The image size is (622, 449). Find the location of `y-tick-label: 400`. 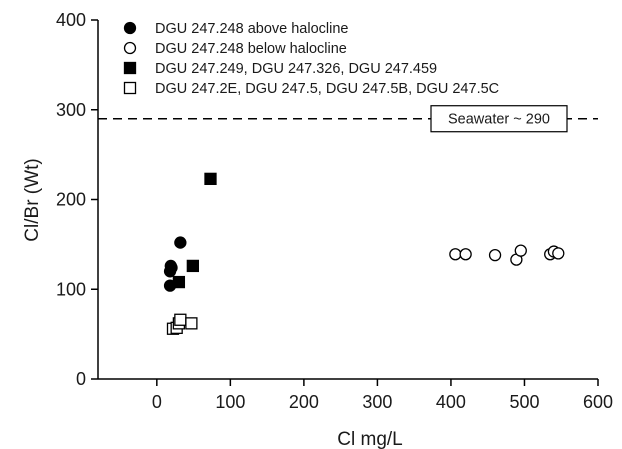

y-tick-label: 400 is located at coordinates (71, 20).